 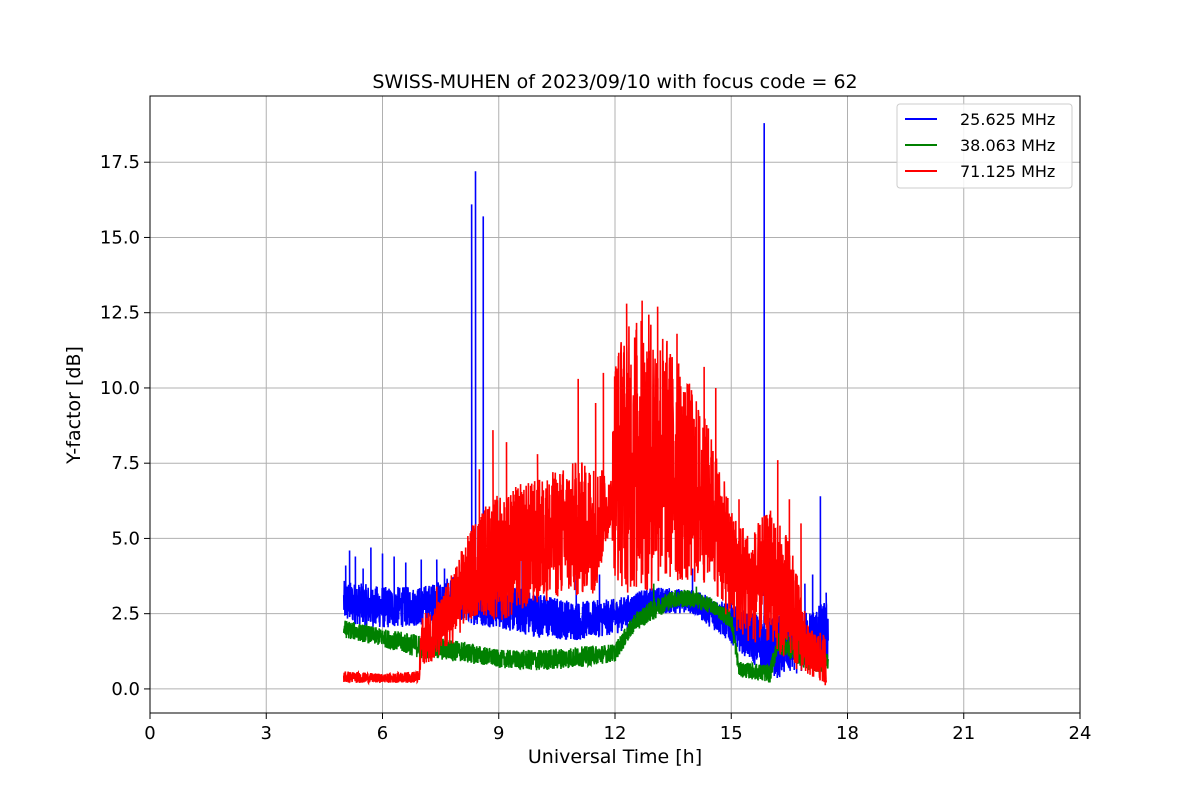 I want to click on x-tick-label: 18, so click(x=847, y=733).